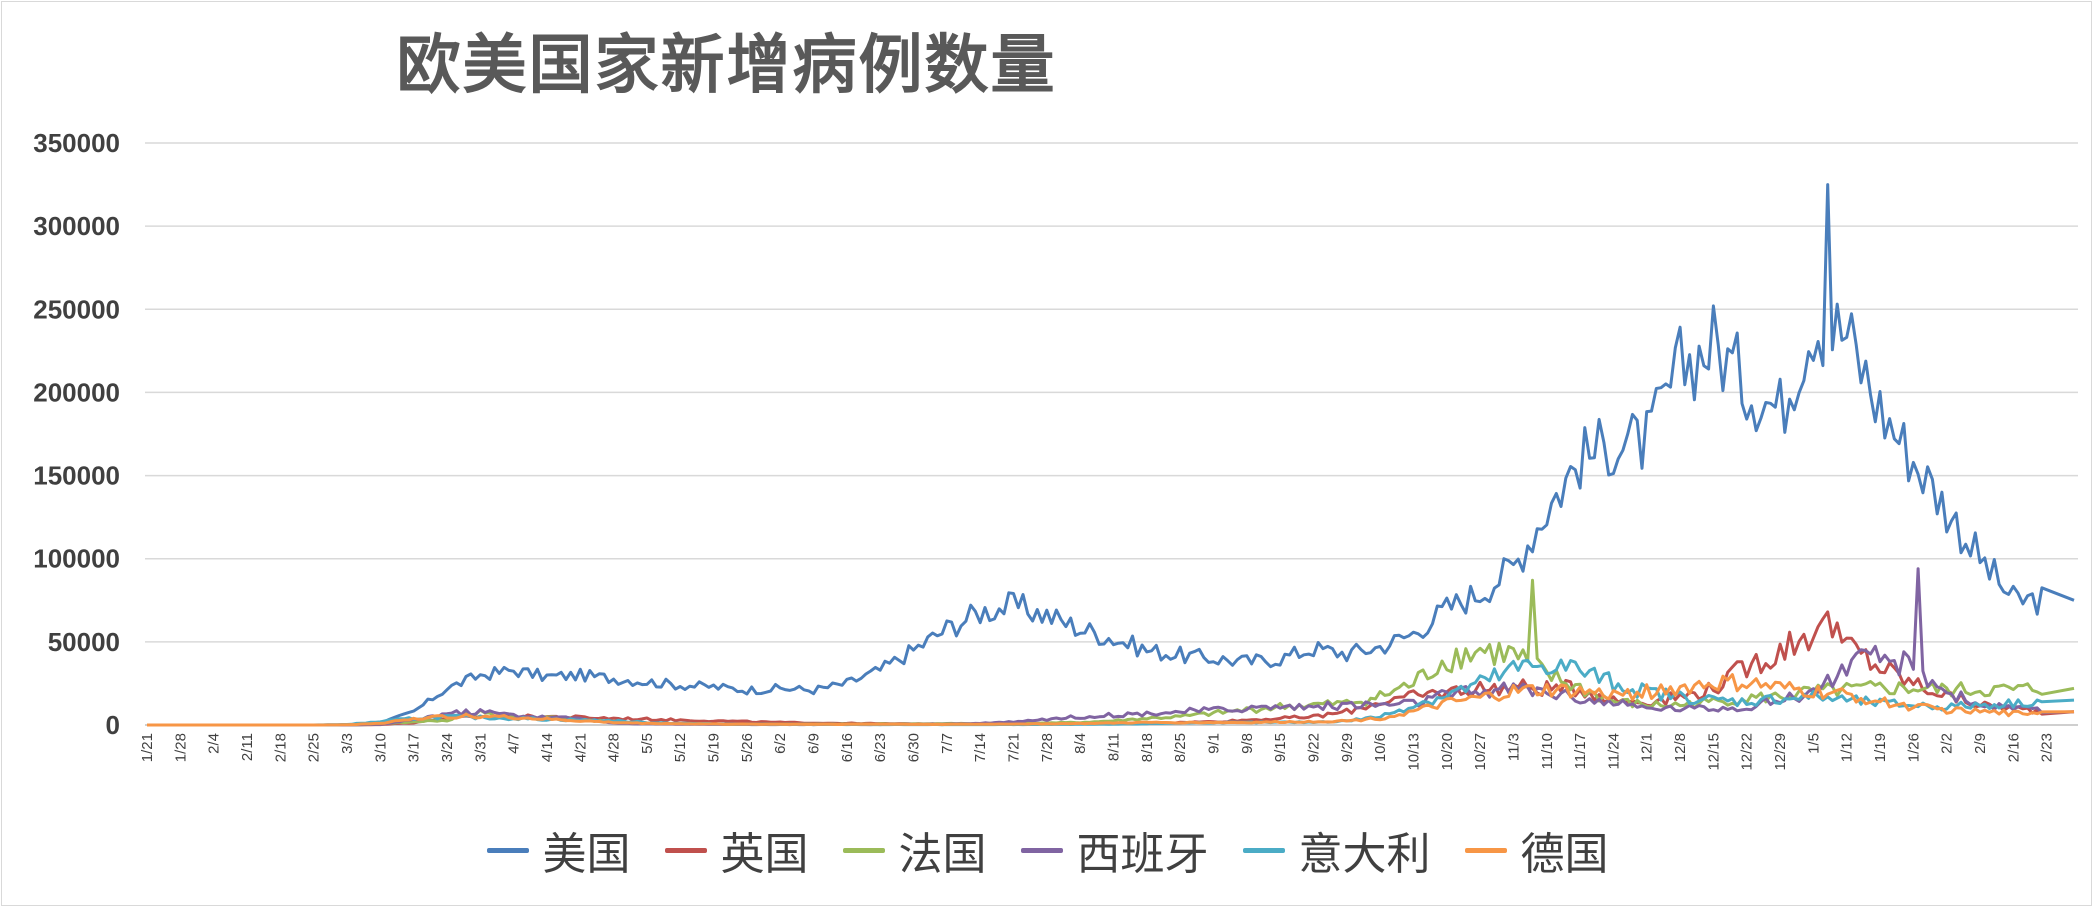 The image size is (2095, 909). What do you see at coordinates (514, 743) in the screenshot?
I see `x-tick-label: 4/7` at bounding box center [514, 743].